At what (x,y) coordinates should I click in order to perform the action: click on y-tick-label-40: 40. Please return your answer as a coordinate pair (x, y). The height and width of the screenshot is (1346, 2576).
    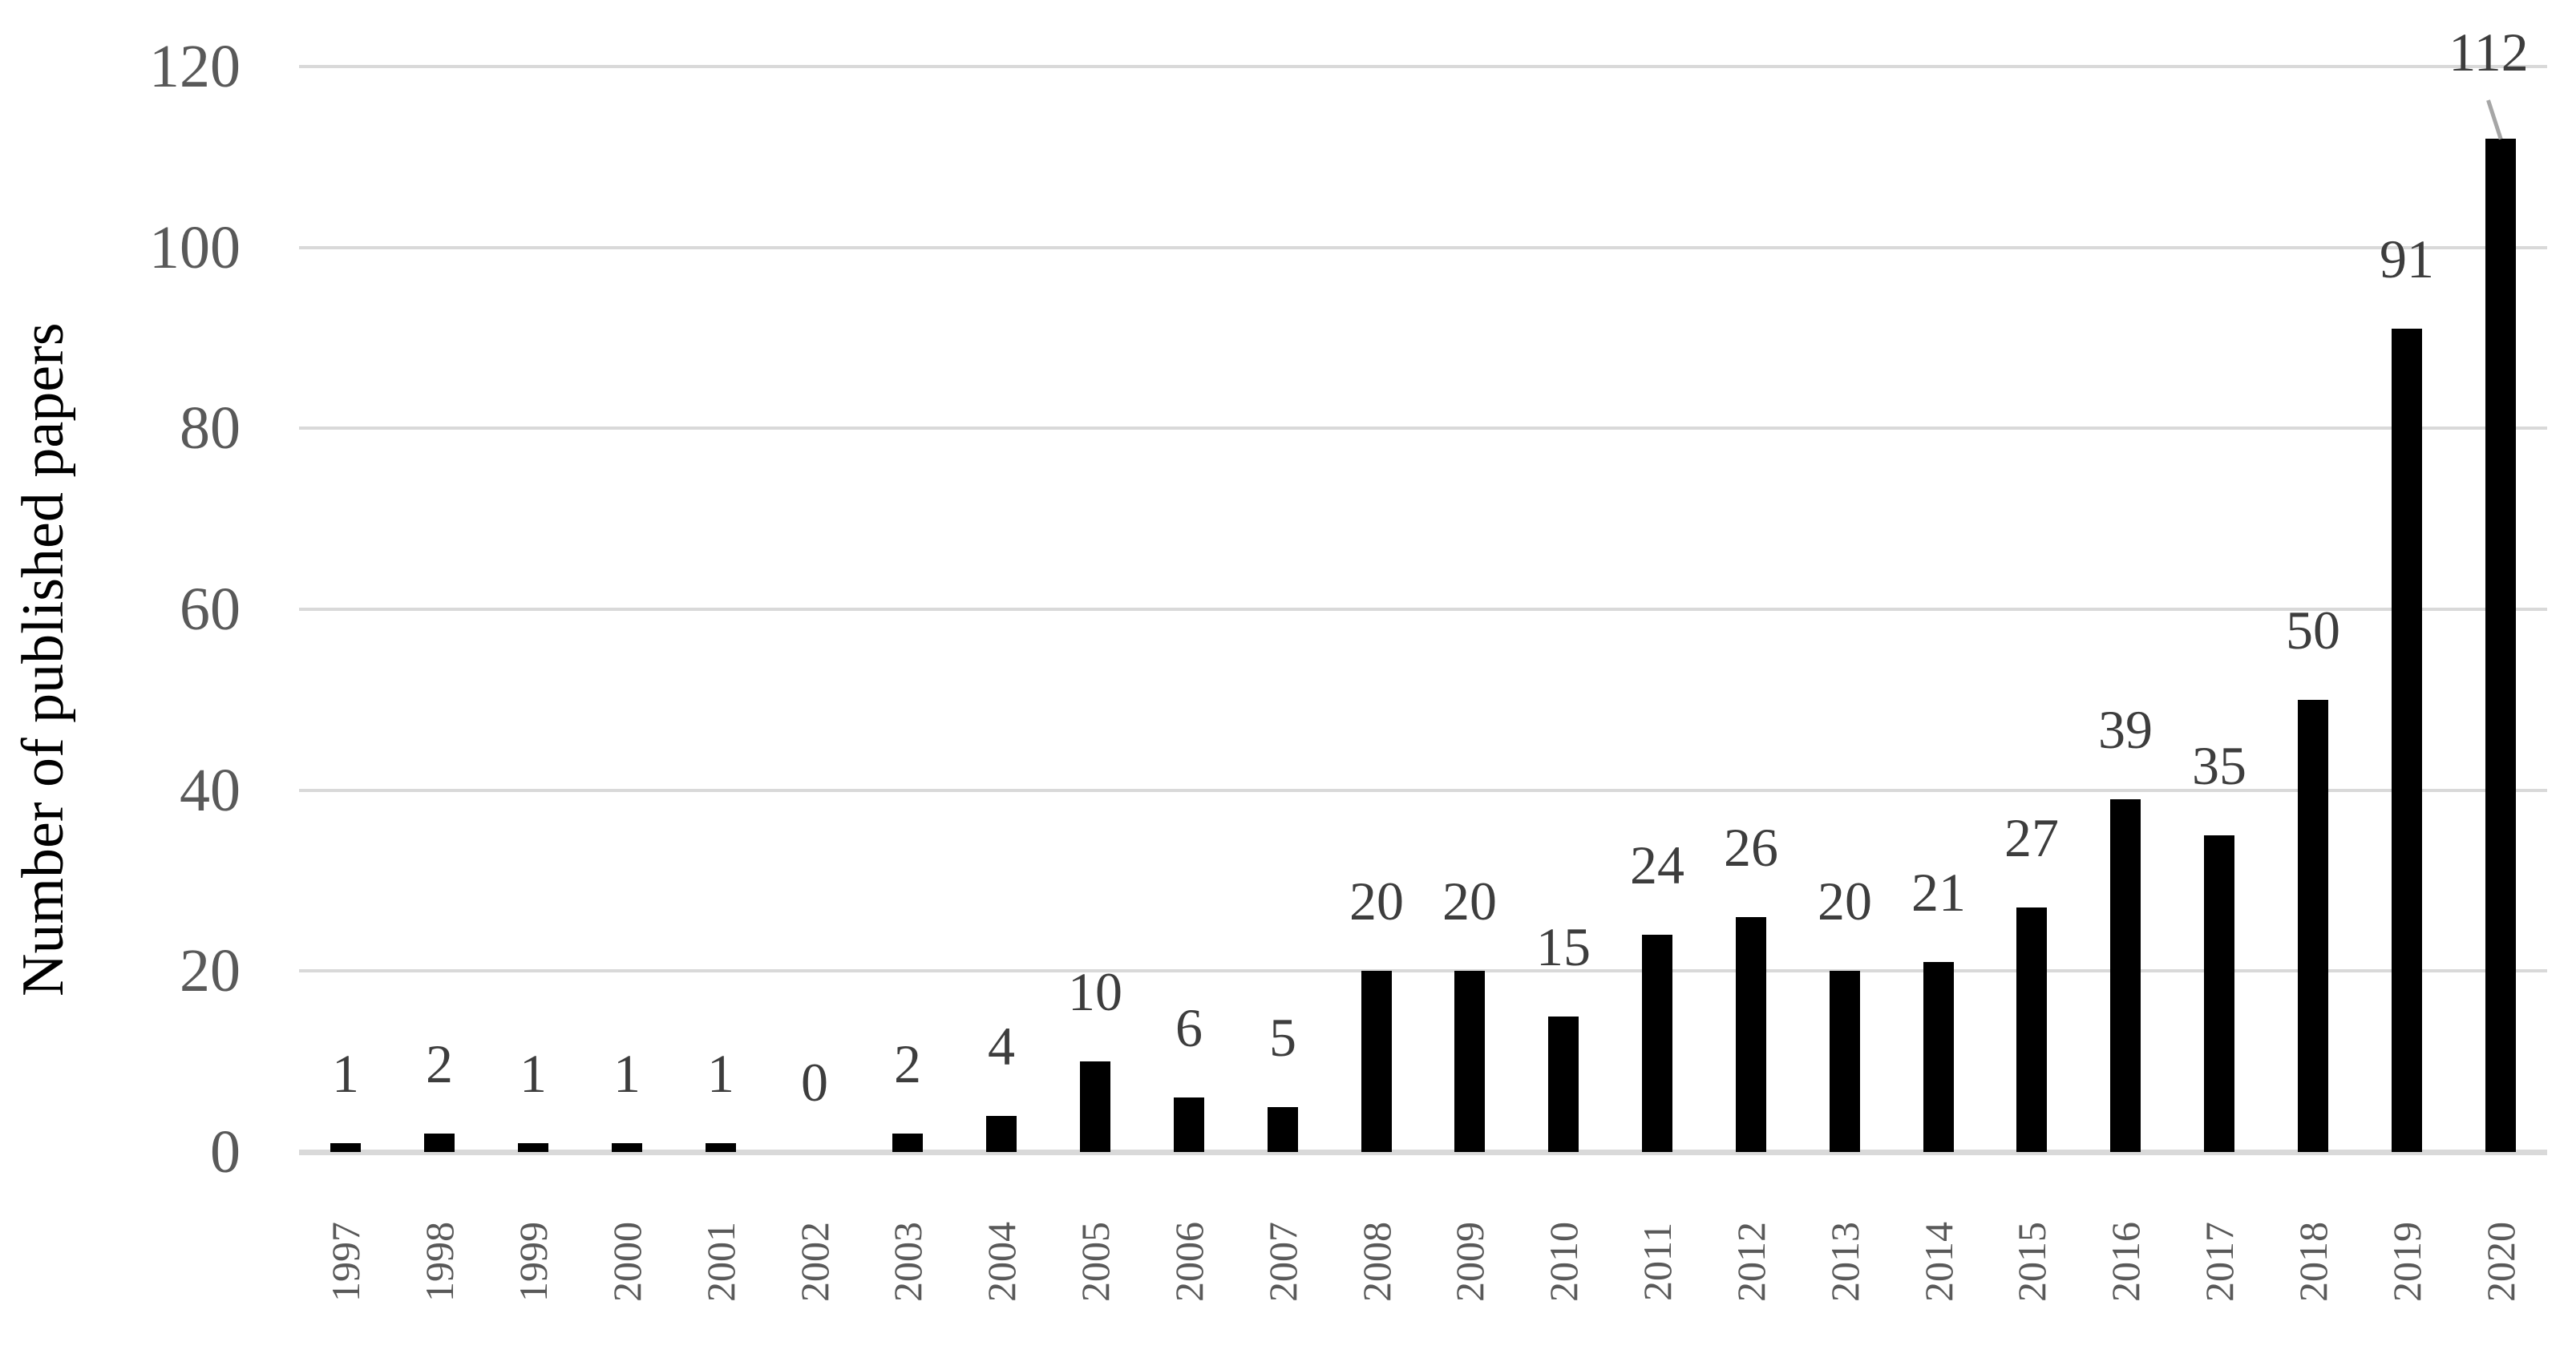
    Looking at the image, I should click on (210, 790).